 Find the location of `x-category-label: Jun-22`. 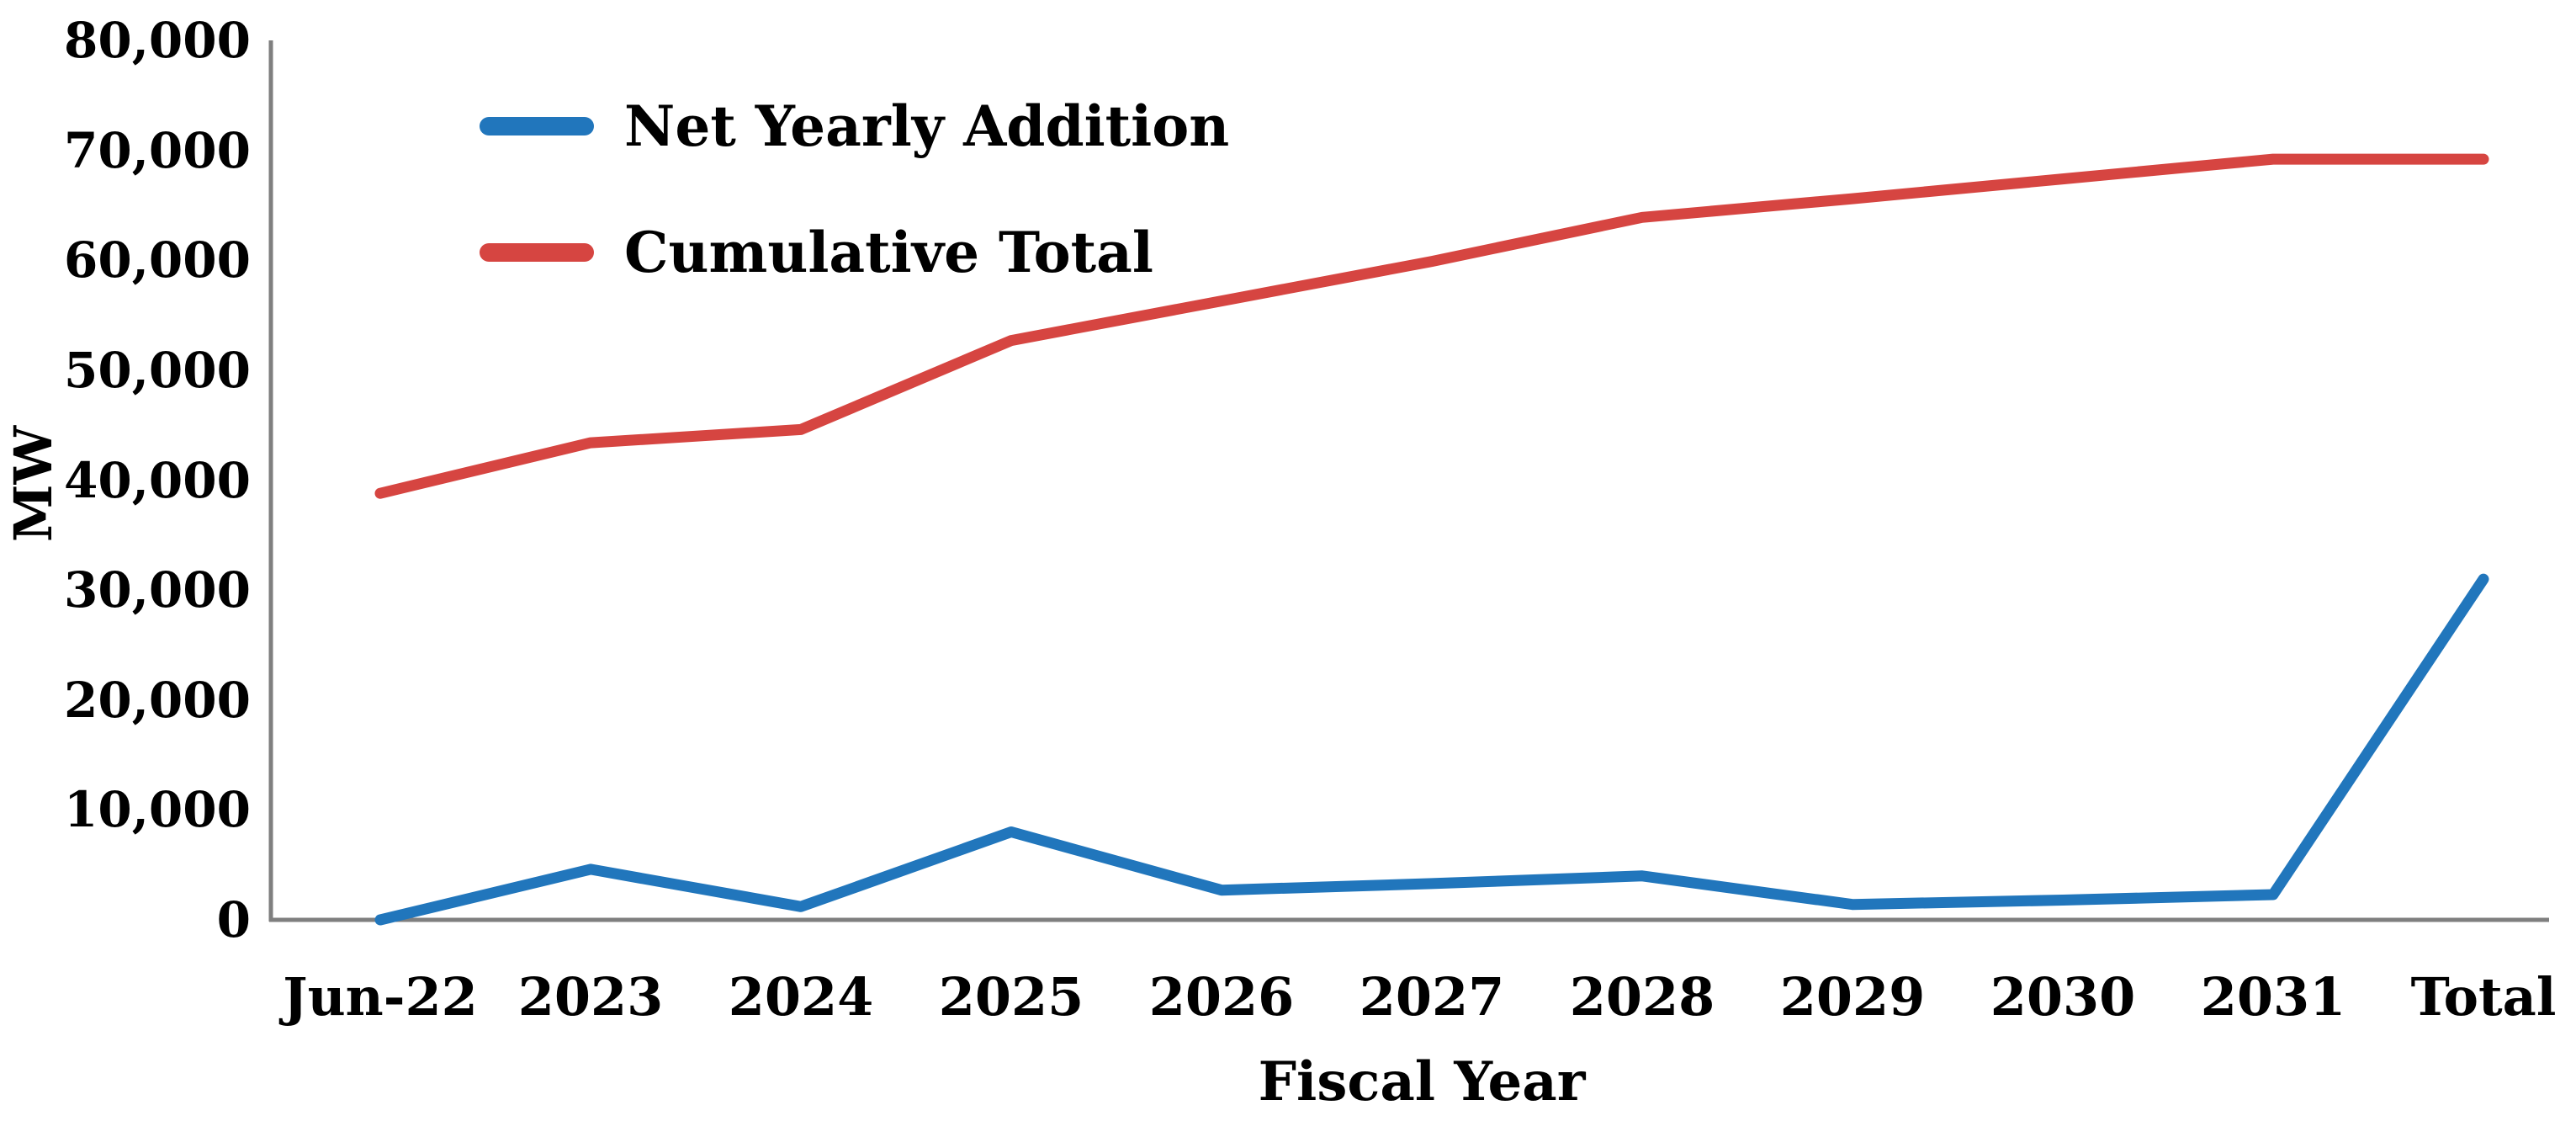

x-category-label: Jun-22 is located at coordinates (380, 997).